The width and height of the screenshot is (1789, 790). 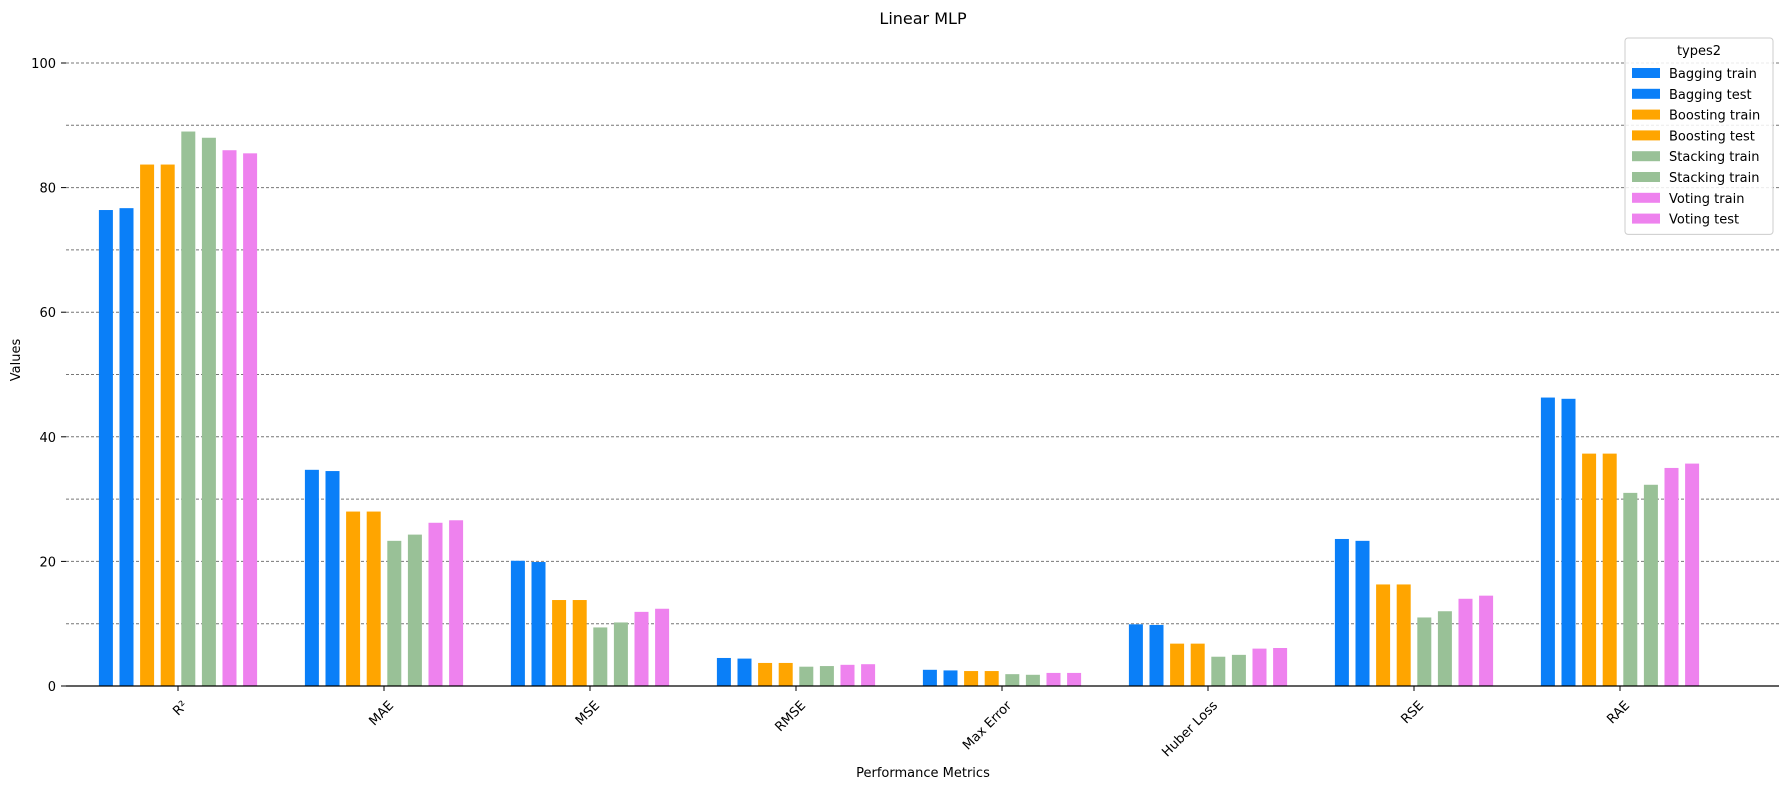 I want to click on x-tick-label: MAE, so click(x=381, y=713).